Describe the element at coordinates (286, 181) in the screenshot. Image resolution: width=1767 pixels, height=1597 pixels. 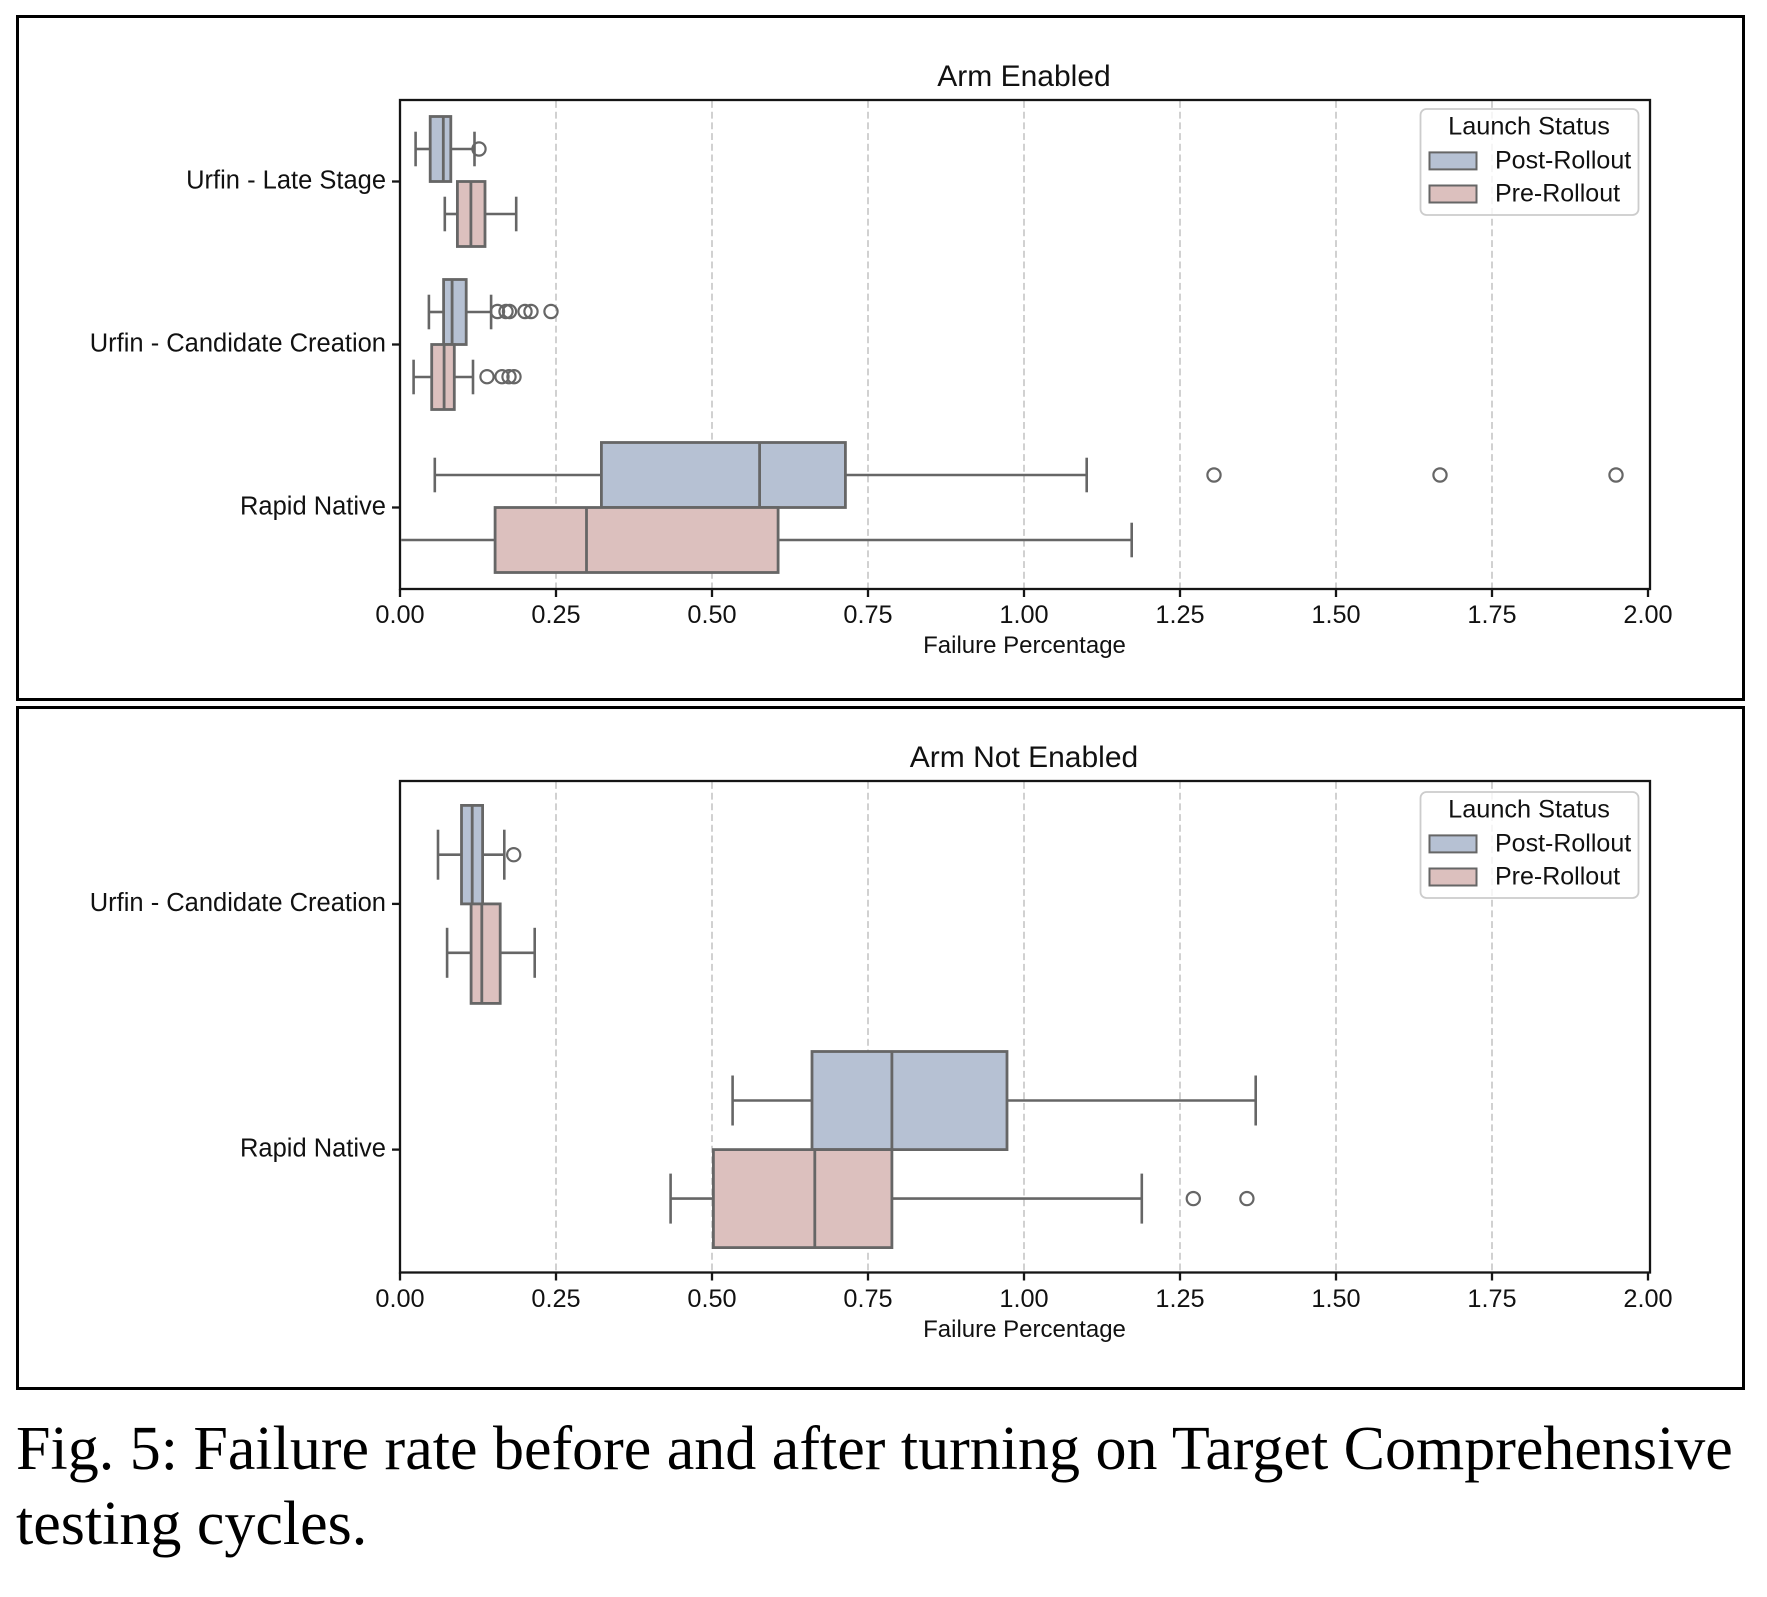
I see `svg-text: Urfin - Late Stage` at that location.